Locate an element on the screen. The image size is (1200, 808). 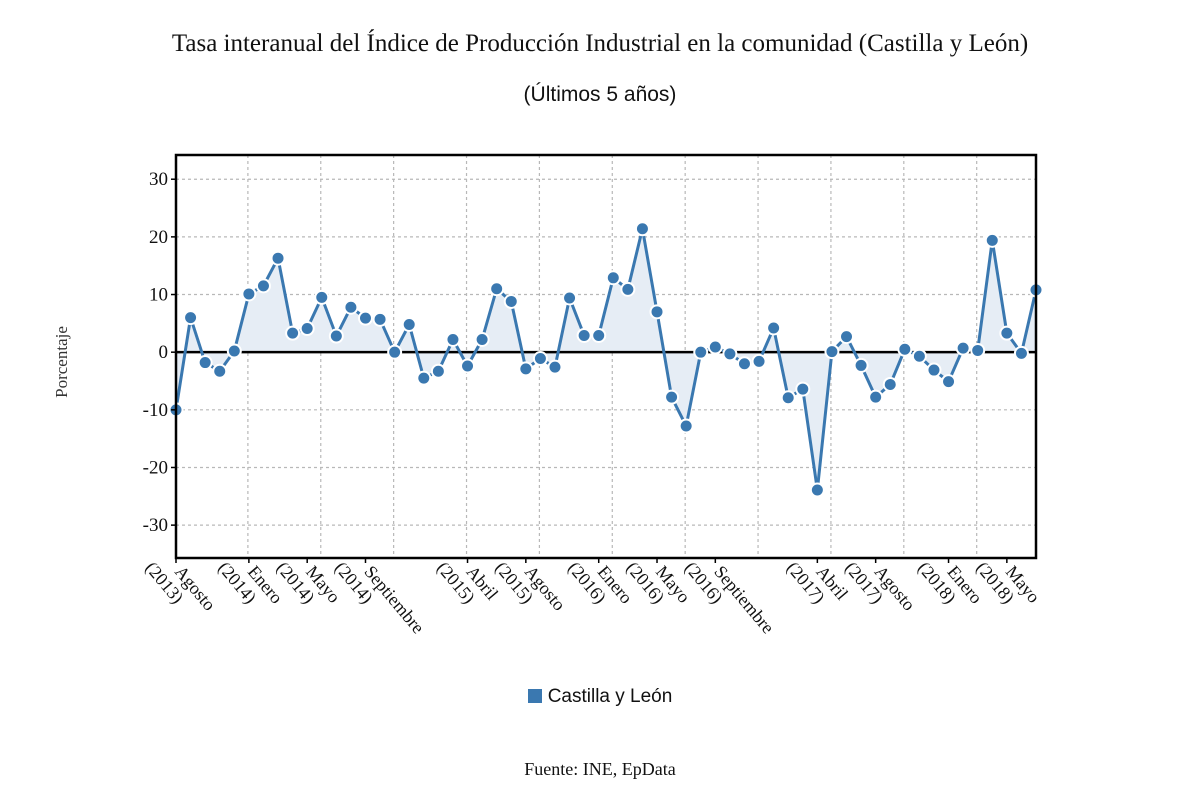
x-tick-label: Abril(2017) is located at coordinates (817, 583).